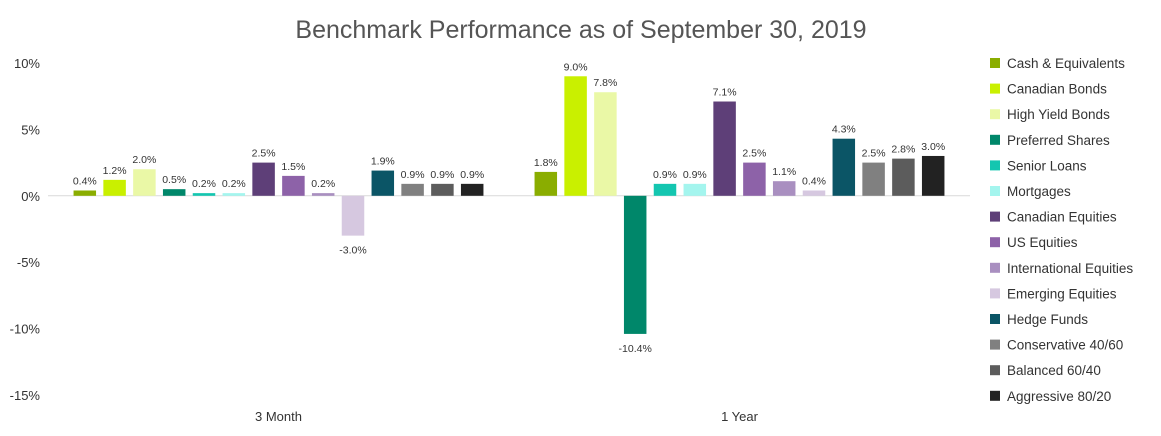 This screenshot has width=1161, height=436. I want to click on legend-label: Aggressive 80/20, so click(1059, 396).